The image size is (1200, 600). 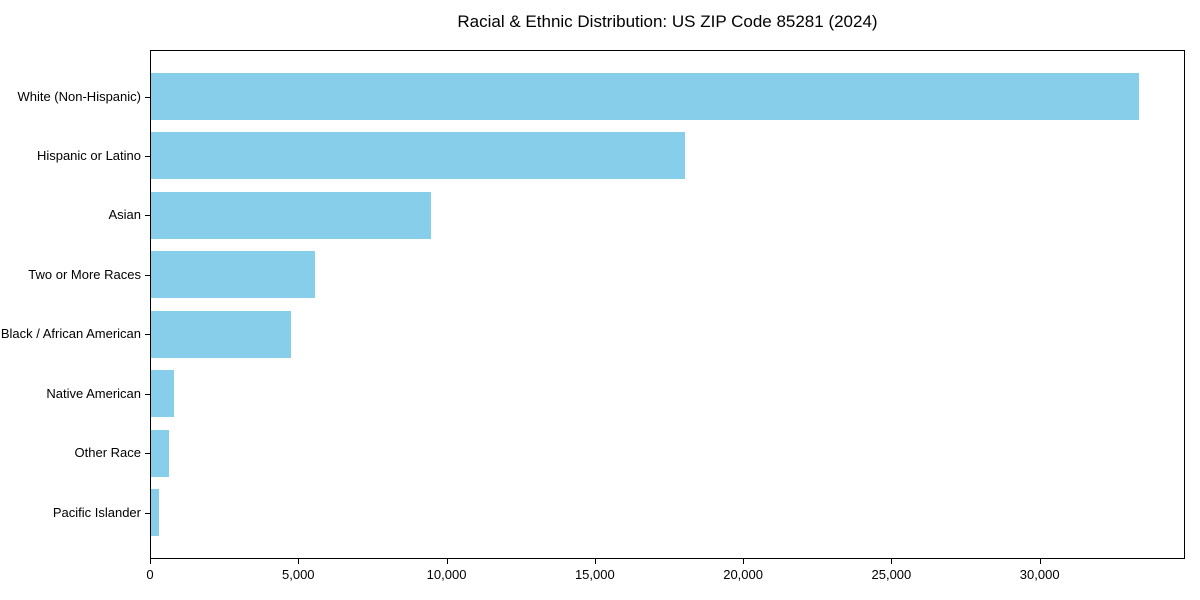 I want to click on y-axis-label: Hispanic or Latino, so click(x=88, y=155).